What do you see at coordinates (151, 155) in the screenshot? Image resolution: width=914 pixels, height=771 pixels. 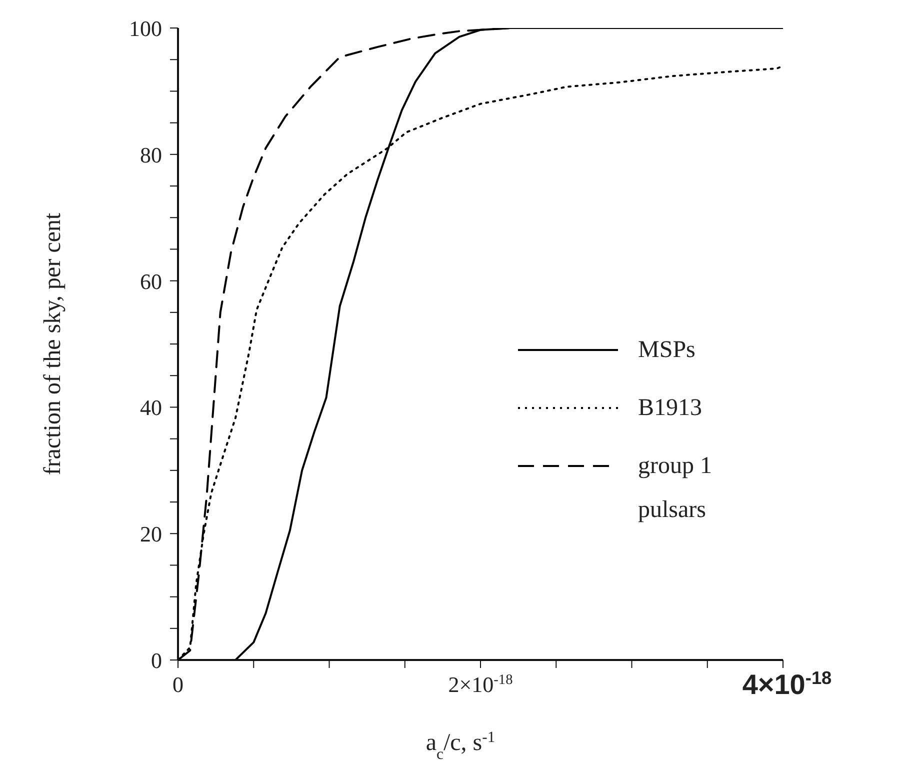 I see `y-tick-label: 80` at bounding box center [151, 155].